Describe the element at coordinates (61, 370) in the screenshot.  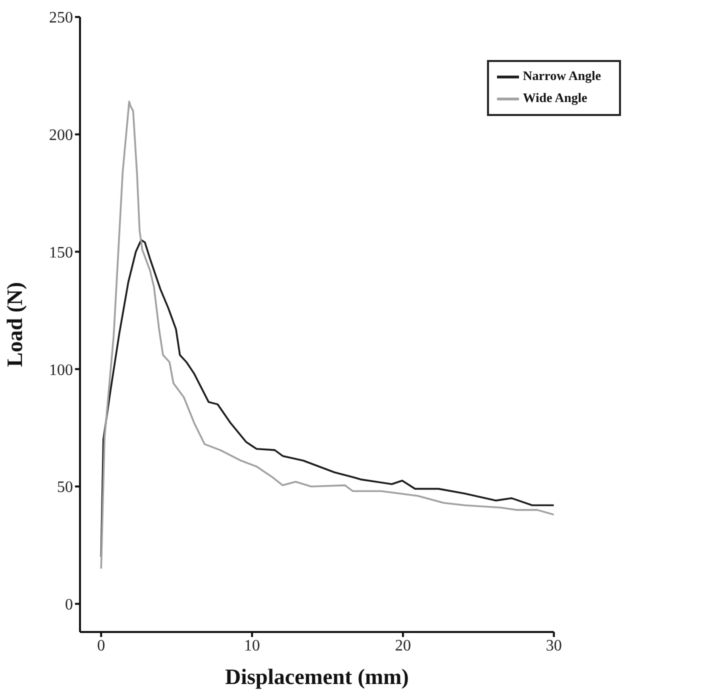
I see `y-tick-label: 100` at that location.